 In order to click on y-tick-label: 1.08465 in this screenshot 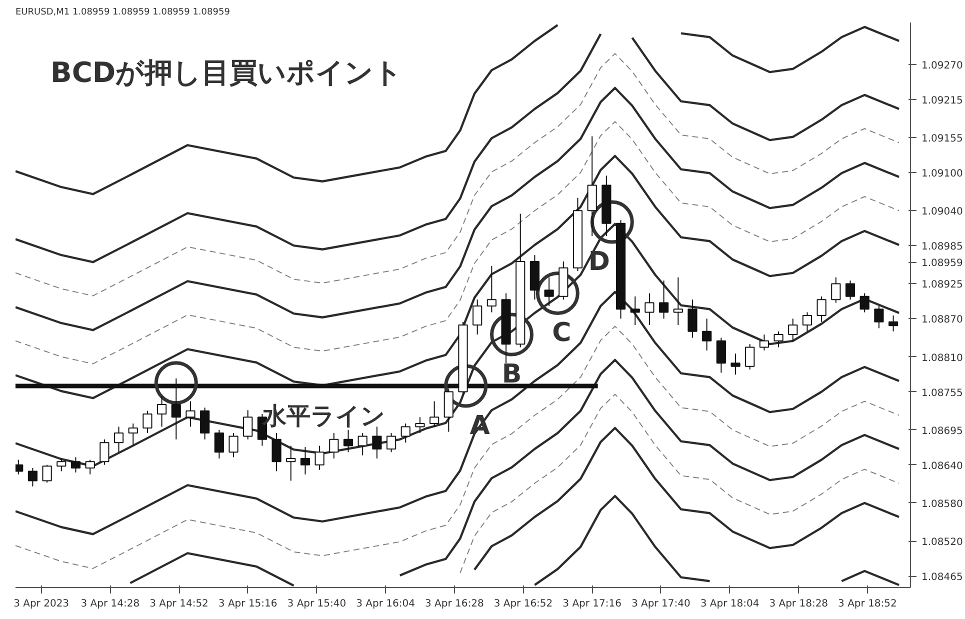, I will do `click(942, 578)`.